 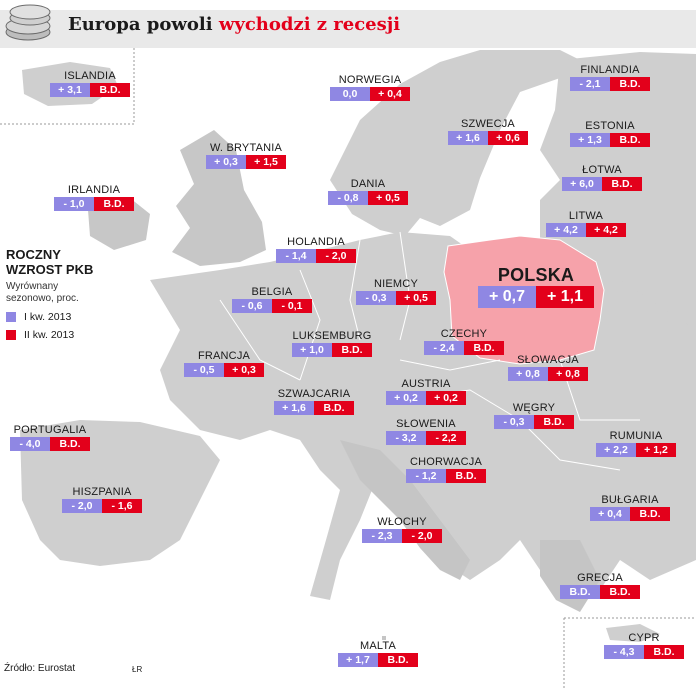 What do you see at coordinates (40, 668) in the screenshot?
I see `source-note: Źródło: Eurostat` at bounding box center [40, 668].